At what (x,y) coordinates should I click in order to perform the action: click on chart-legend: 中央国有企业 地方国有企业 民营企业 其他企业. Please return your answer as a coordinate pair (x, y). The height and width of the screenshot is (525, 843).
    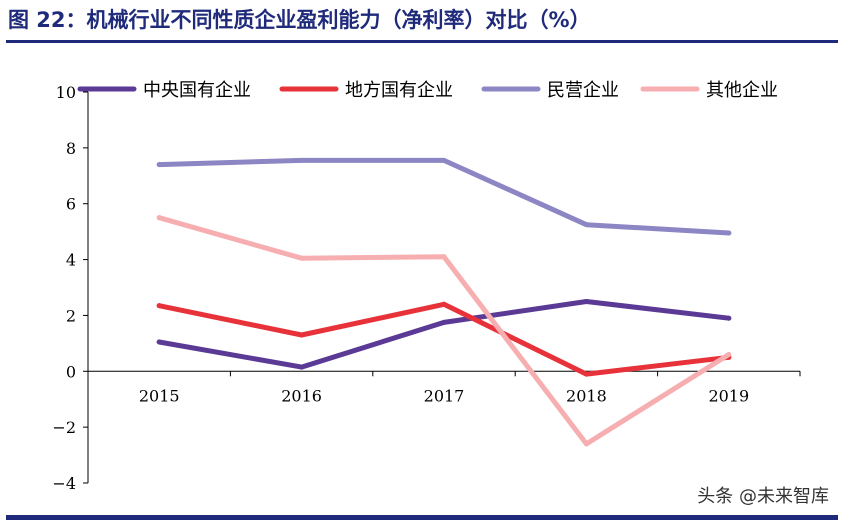
    Looking at the image, I should click on (427, 90).